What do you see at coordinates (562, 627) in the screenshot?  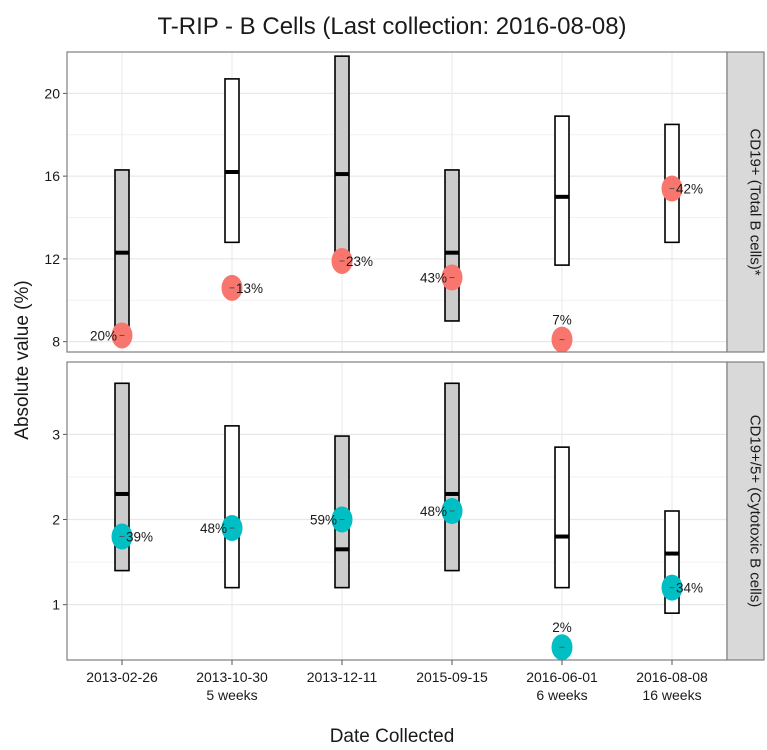 I see `point-label: 2%` at bounding box center [562, 627].